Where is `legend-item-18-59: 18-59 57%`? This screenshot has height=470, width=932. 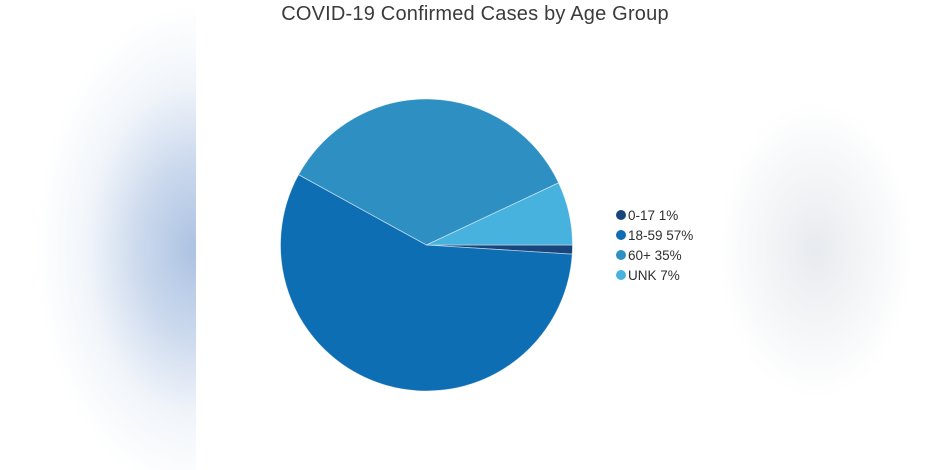 legend-item-18-59: 18-59 57% is located at coordinates (654, 235).